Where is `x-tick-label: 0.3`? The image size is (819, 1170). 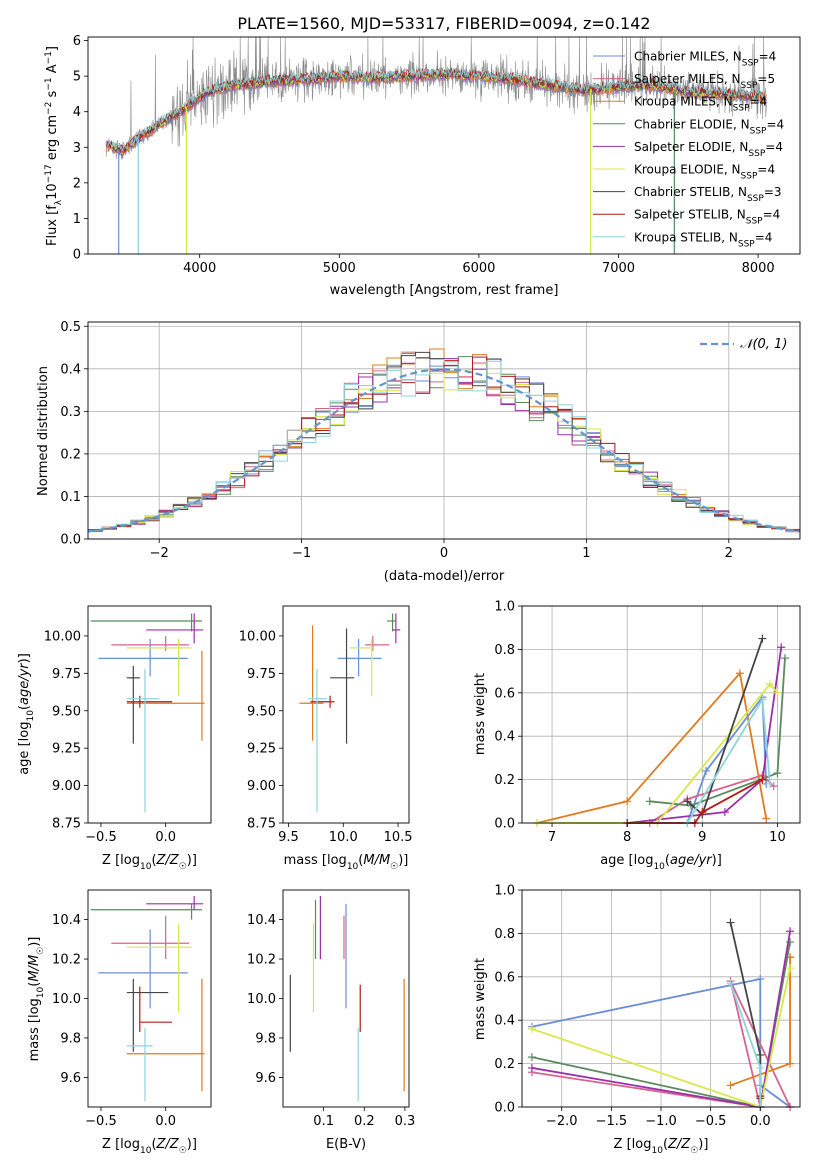 x-tick-label: 0.3 is located at coordinates (405, 1121).